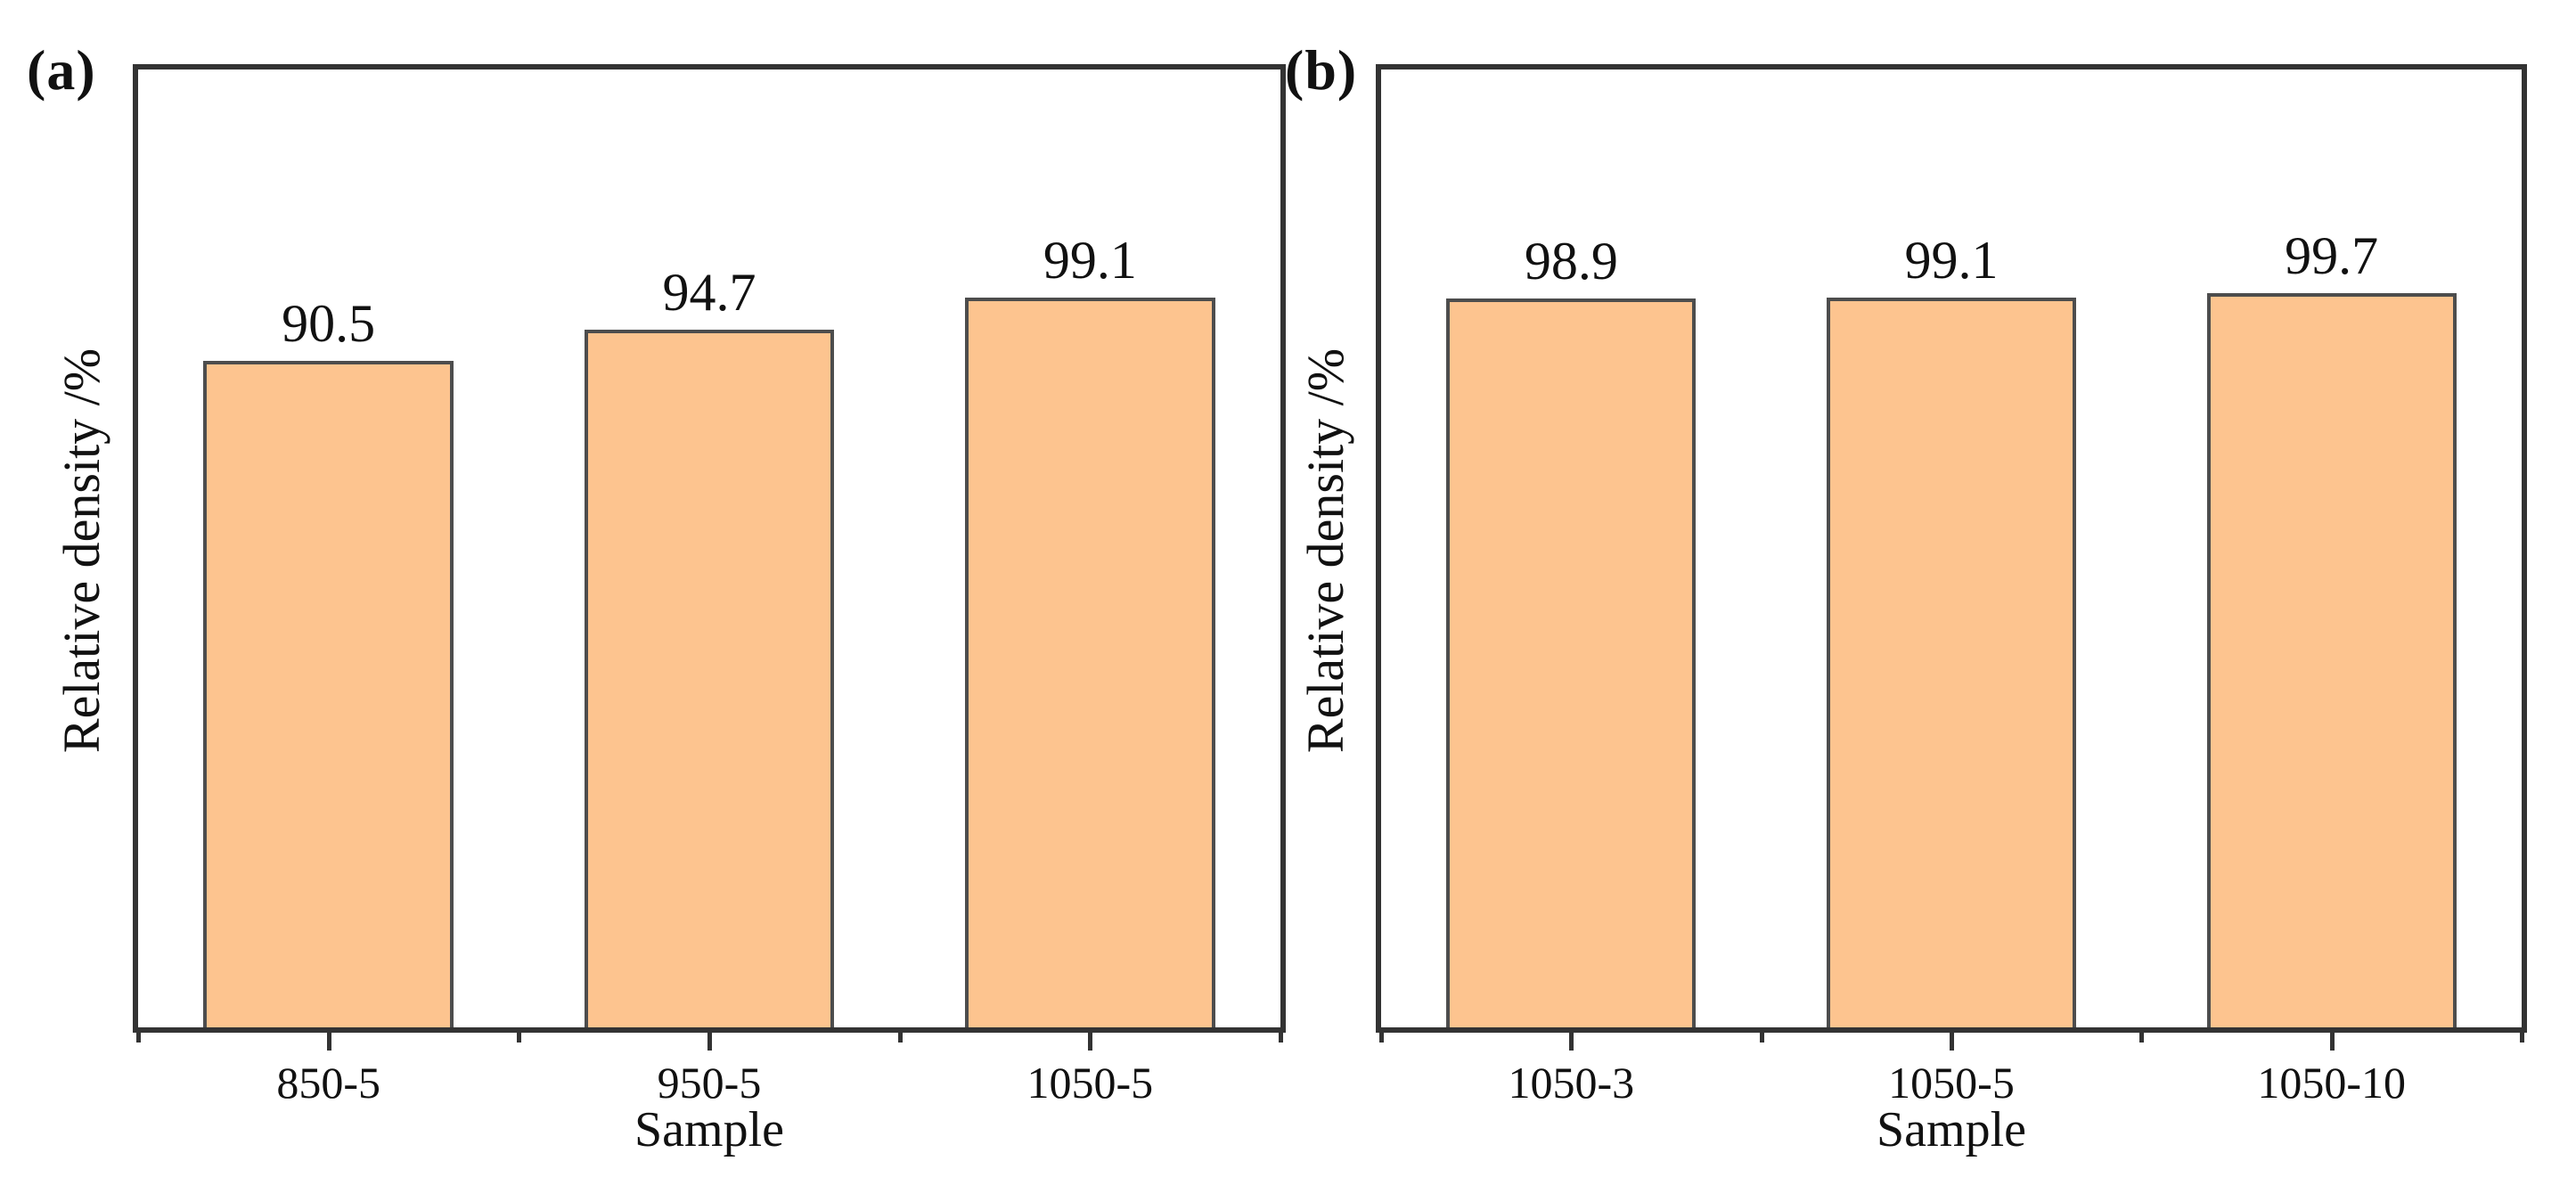 Image resolution: width=2576 pixels, height=1202 pixels. I want to click on x-tick-label: 950-5, so click(709, 1083).